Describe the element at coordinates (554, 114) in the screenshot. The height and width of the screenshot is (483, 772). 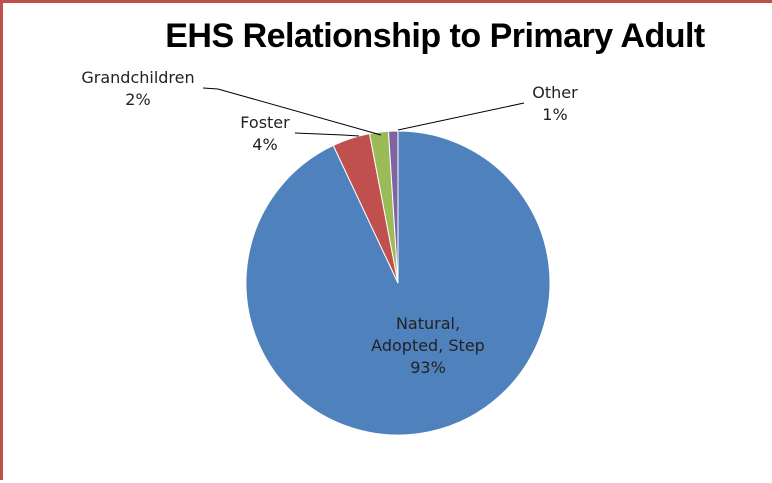
I see `data-label-value-other: 1%` at that location.